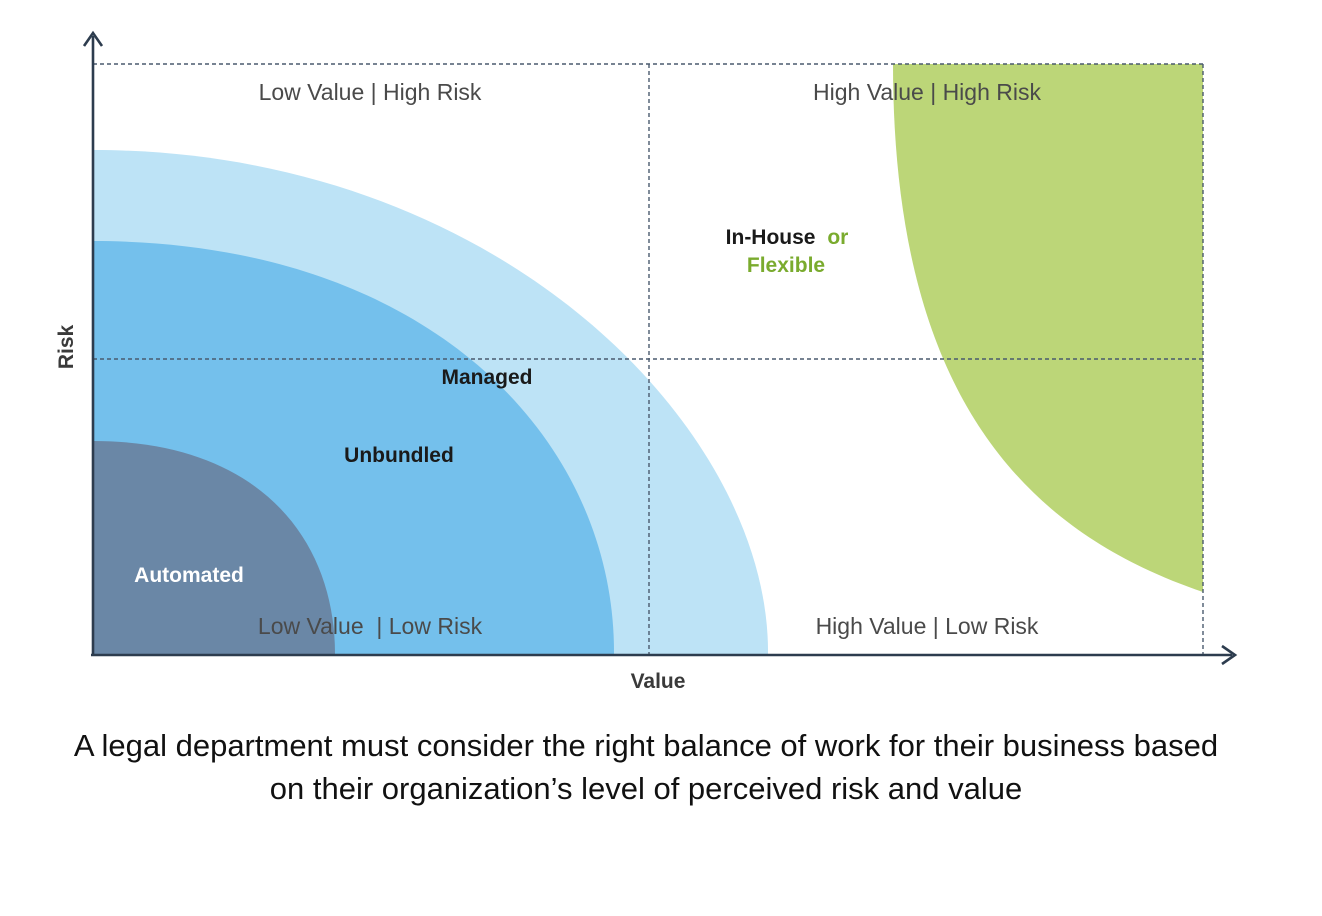  Describe the element at coordinates (786, 265) in the screenshot. I see `flexible-label: Flexible` at that location.